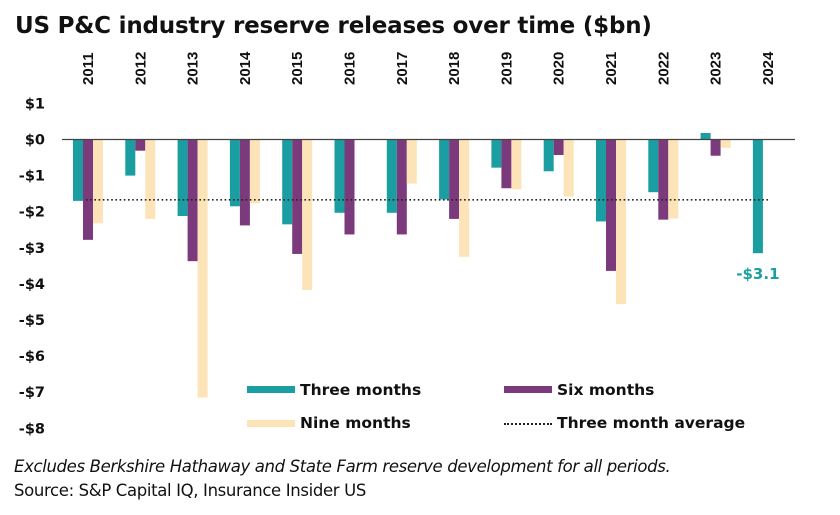 This screenshot has height=515, width=840. I want to click on legend-label-nine-months: Nine months, so click(355, 423).